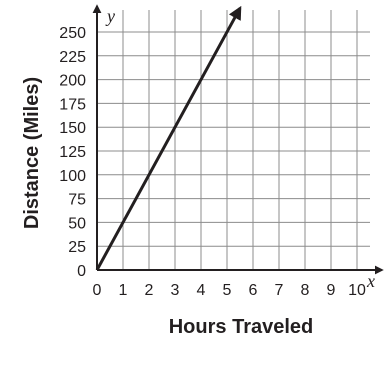  Describe the element at coordinates (72, 81) in the screenshot. I see `y-tick-label: 200` at that location.